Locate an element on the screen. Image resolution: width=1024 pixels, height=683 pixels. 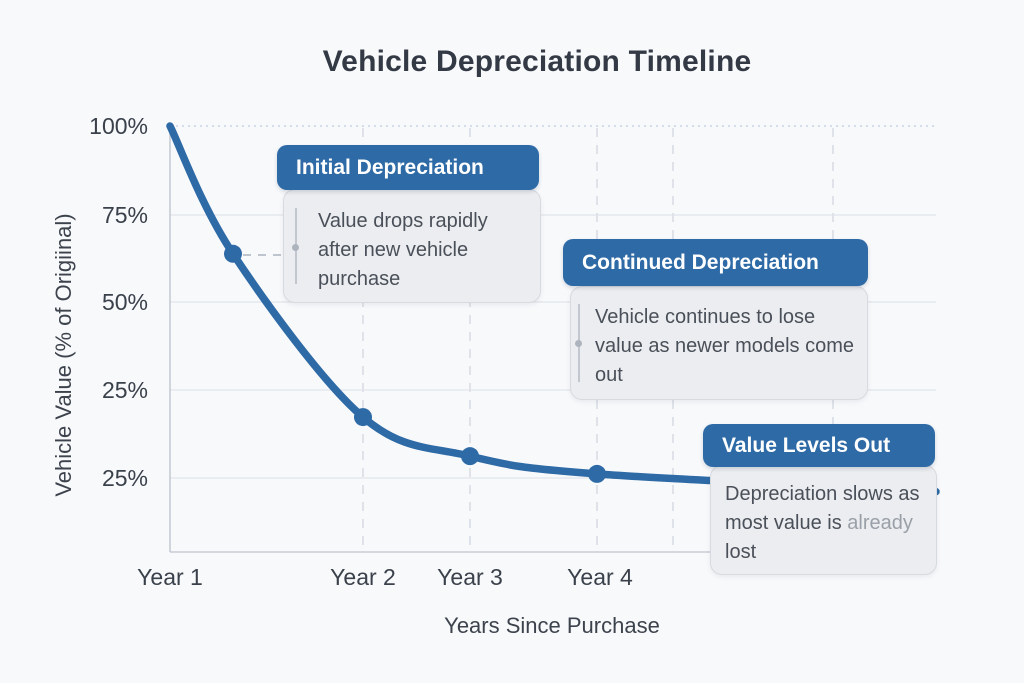
callout2-leader-dot is located at coordinates (578, 343).